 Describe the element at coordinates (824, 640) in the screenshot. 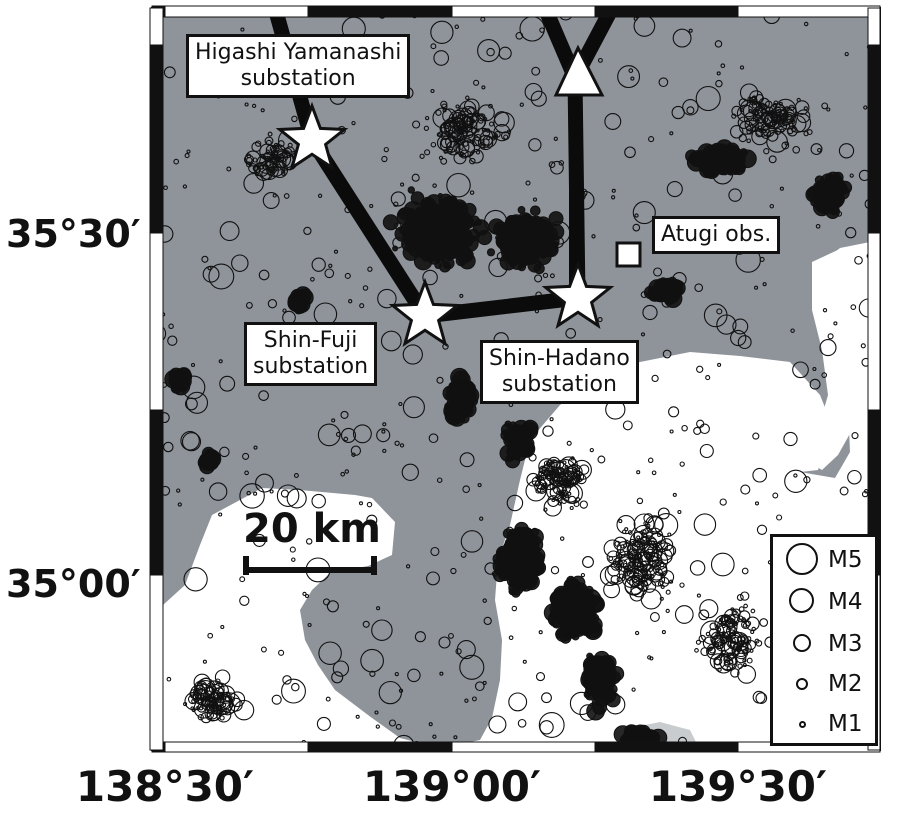

I see `magnitude-legend: M5 M4 M3 M2 M1` at that location.